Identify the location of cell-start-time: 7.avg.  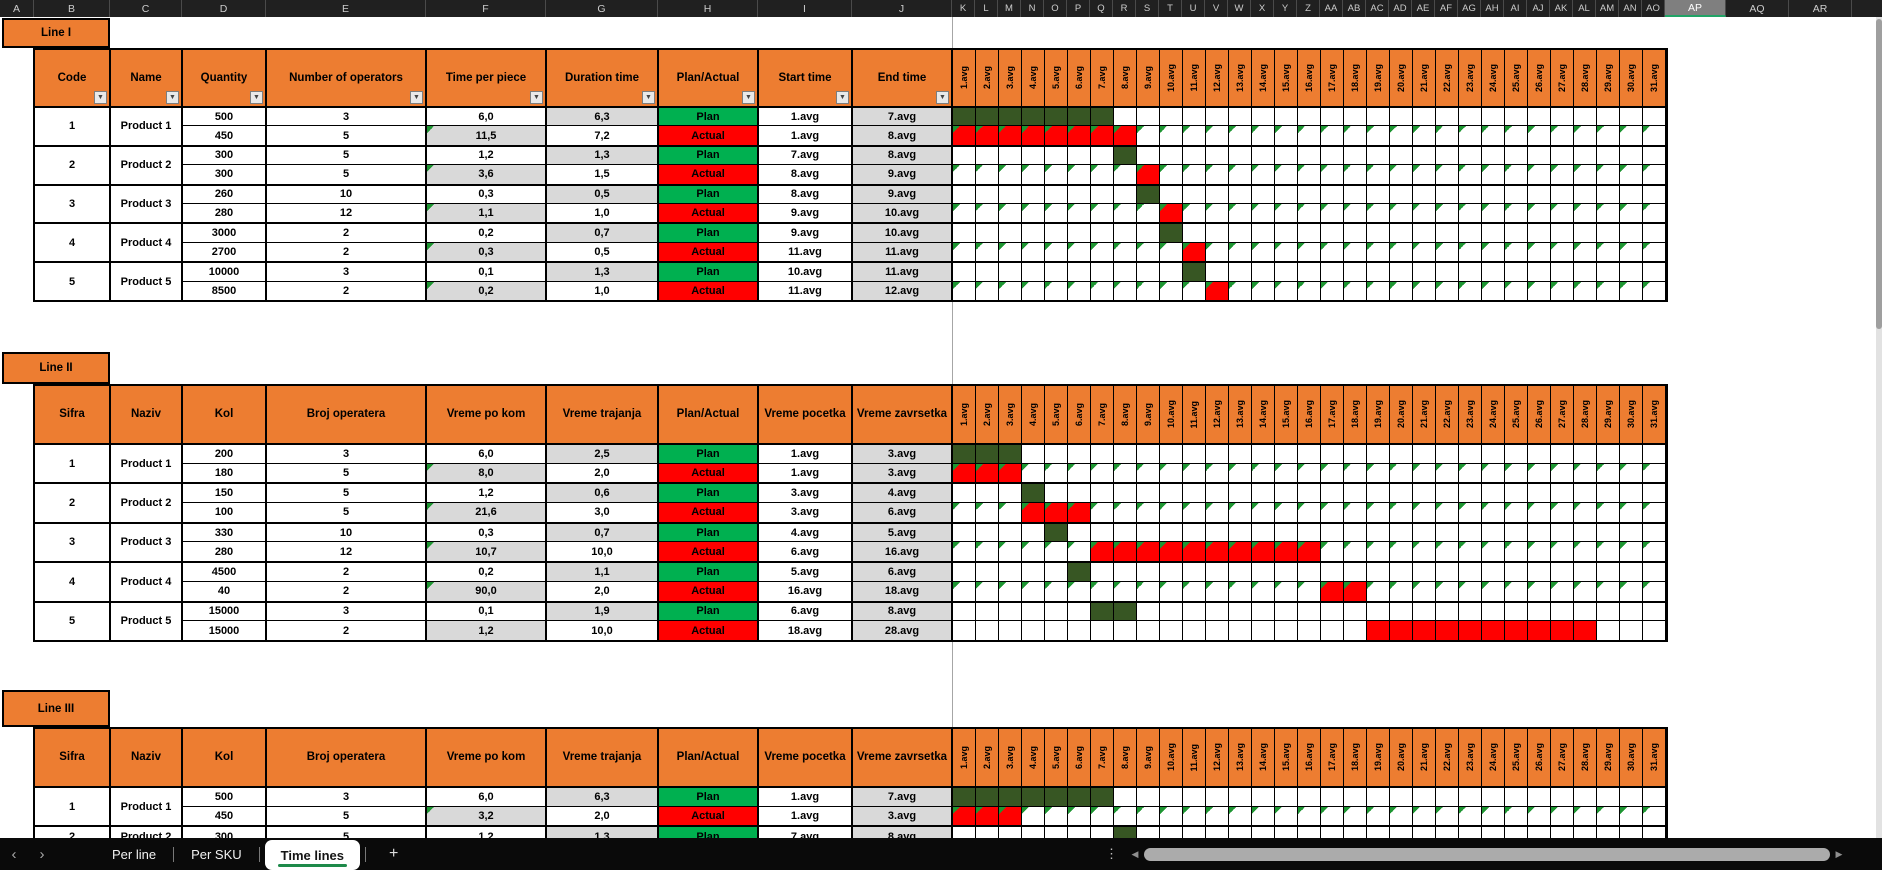
(806, 156).